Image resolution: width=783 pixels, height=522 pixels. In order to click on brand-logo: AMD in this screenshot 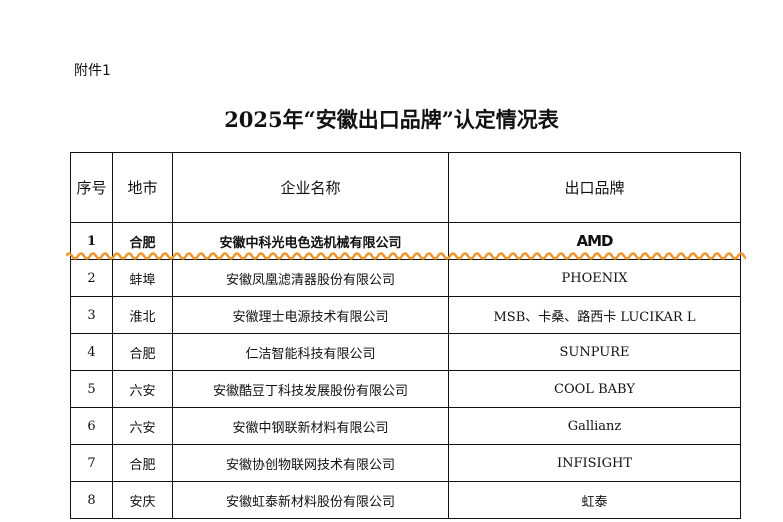, I will do `click(595, 241)`.